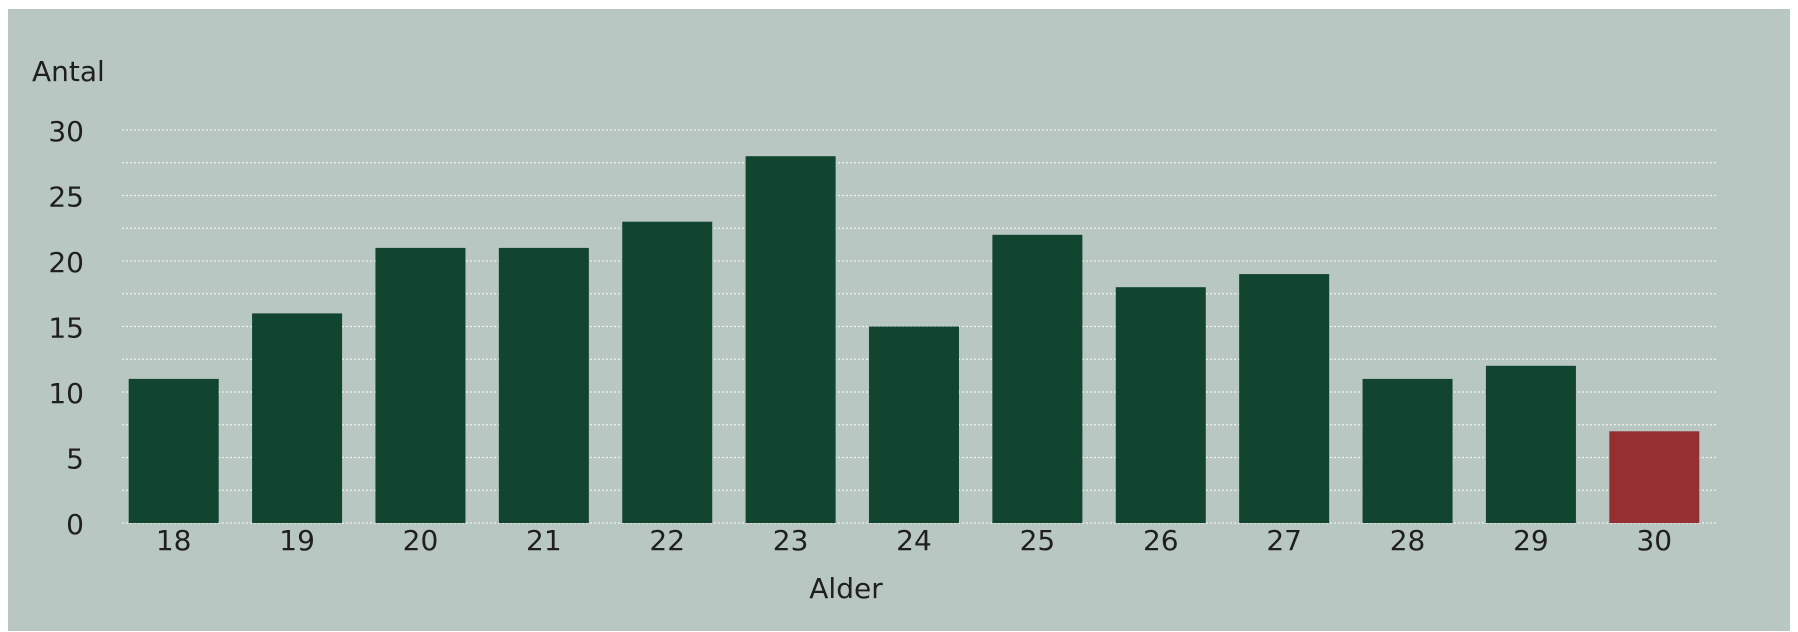 The width and height of the screenshot is (1798, 632). Describe the element at coordinates (1161, 540) in the screenshot. I see `x-tick-label: 26` at that location.